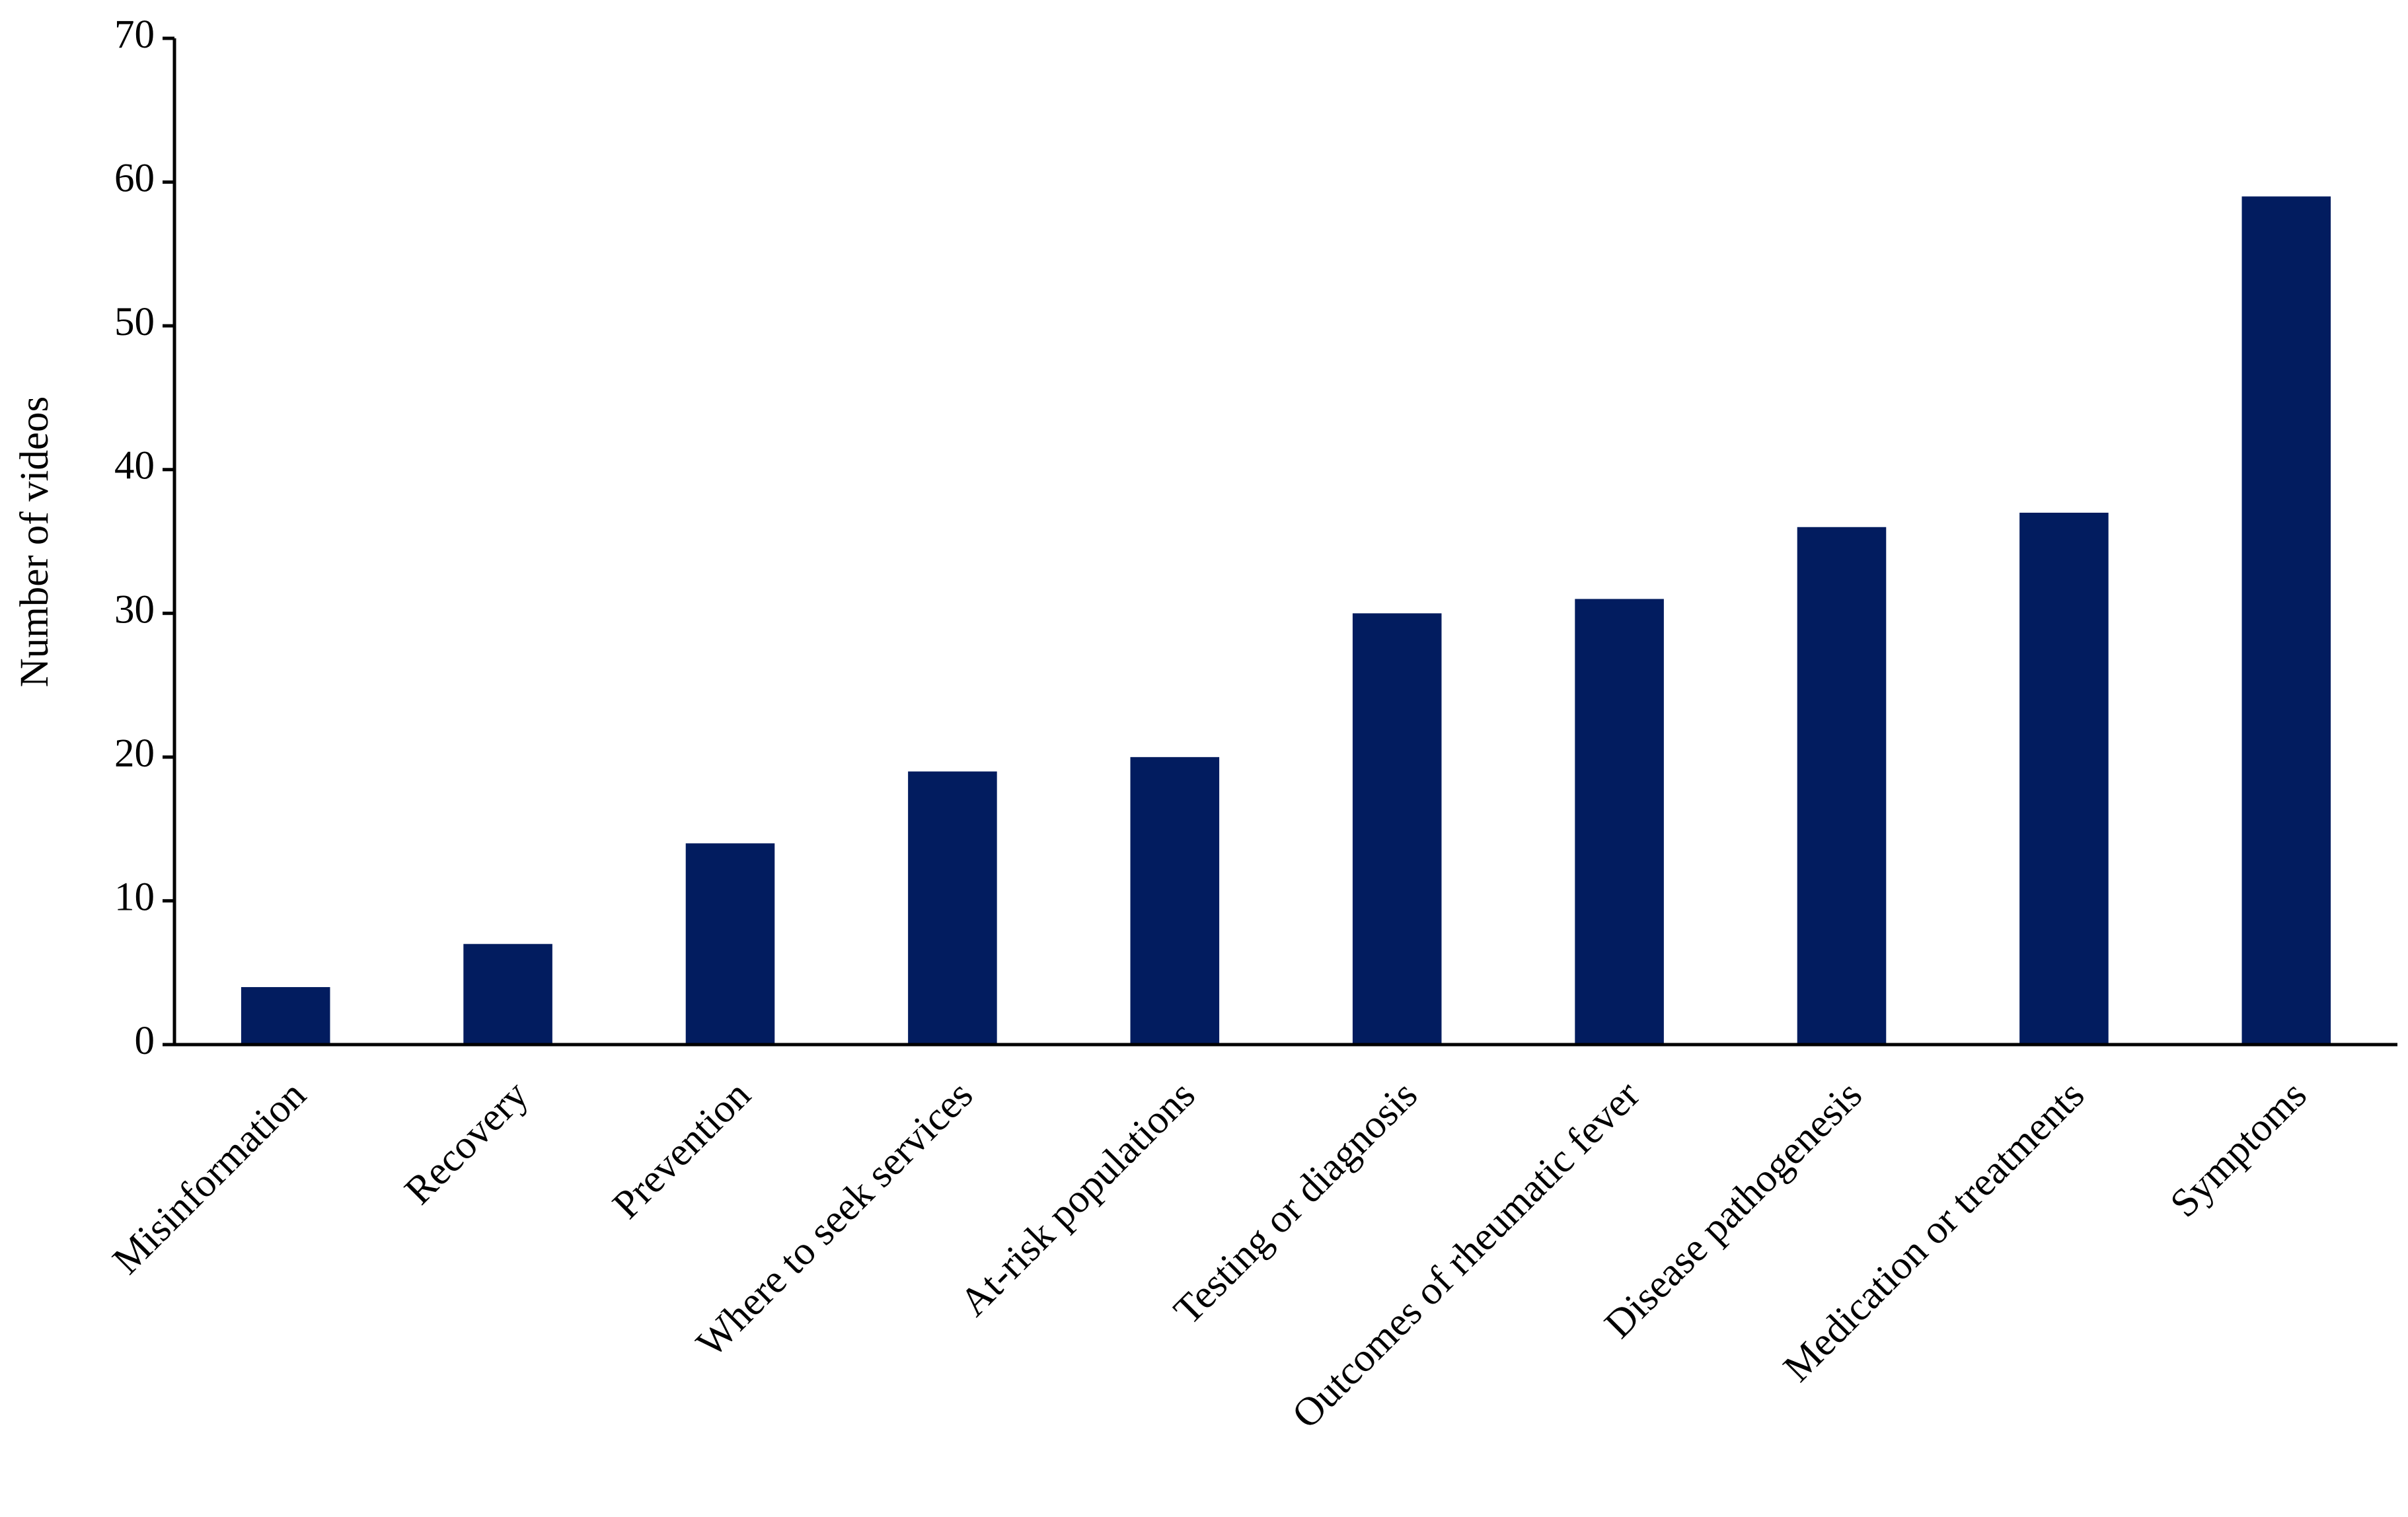  Describe the element at coordinates (145, 1041) in the screenshot. I see `y-tick-label: 0` at that location.